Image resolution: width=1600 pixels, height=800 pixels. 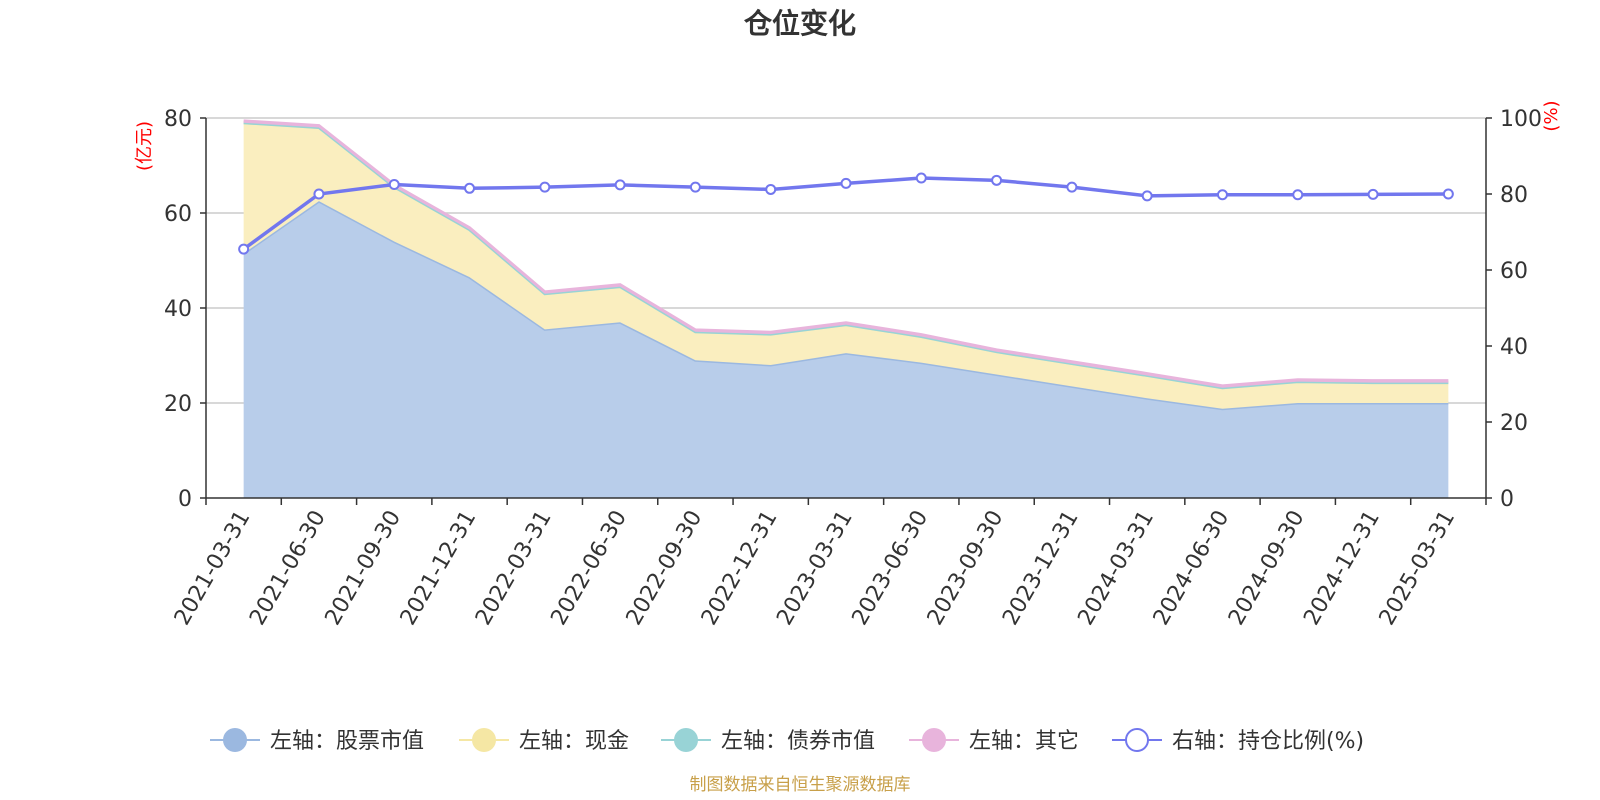 I want to click on legend-label: 左轴：其它, so click(x=1024, y=741).